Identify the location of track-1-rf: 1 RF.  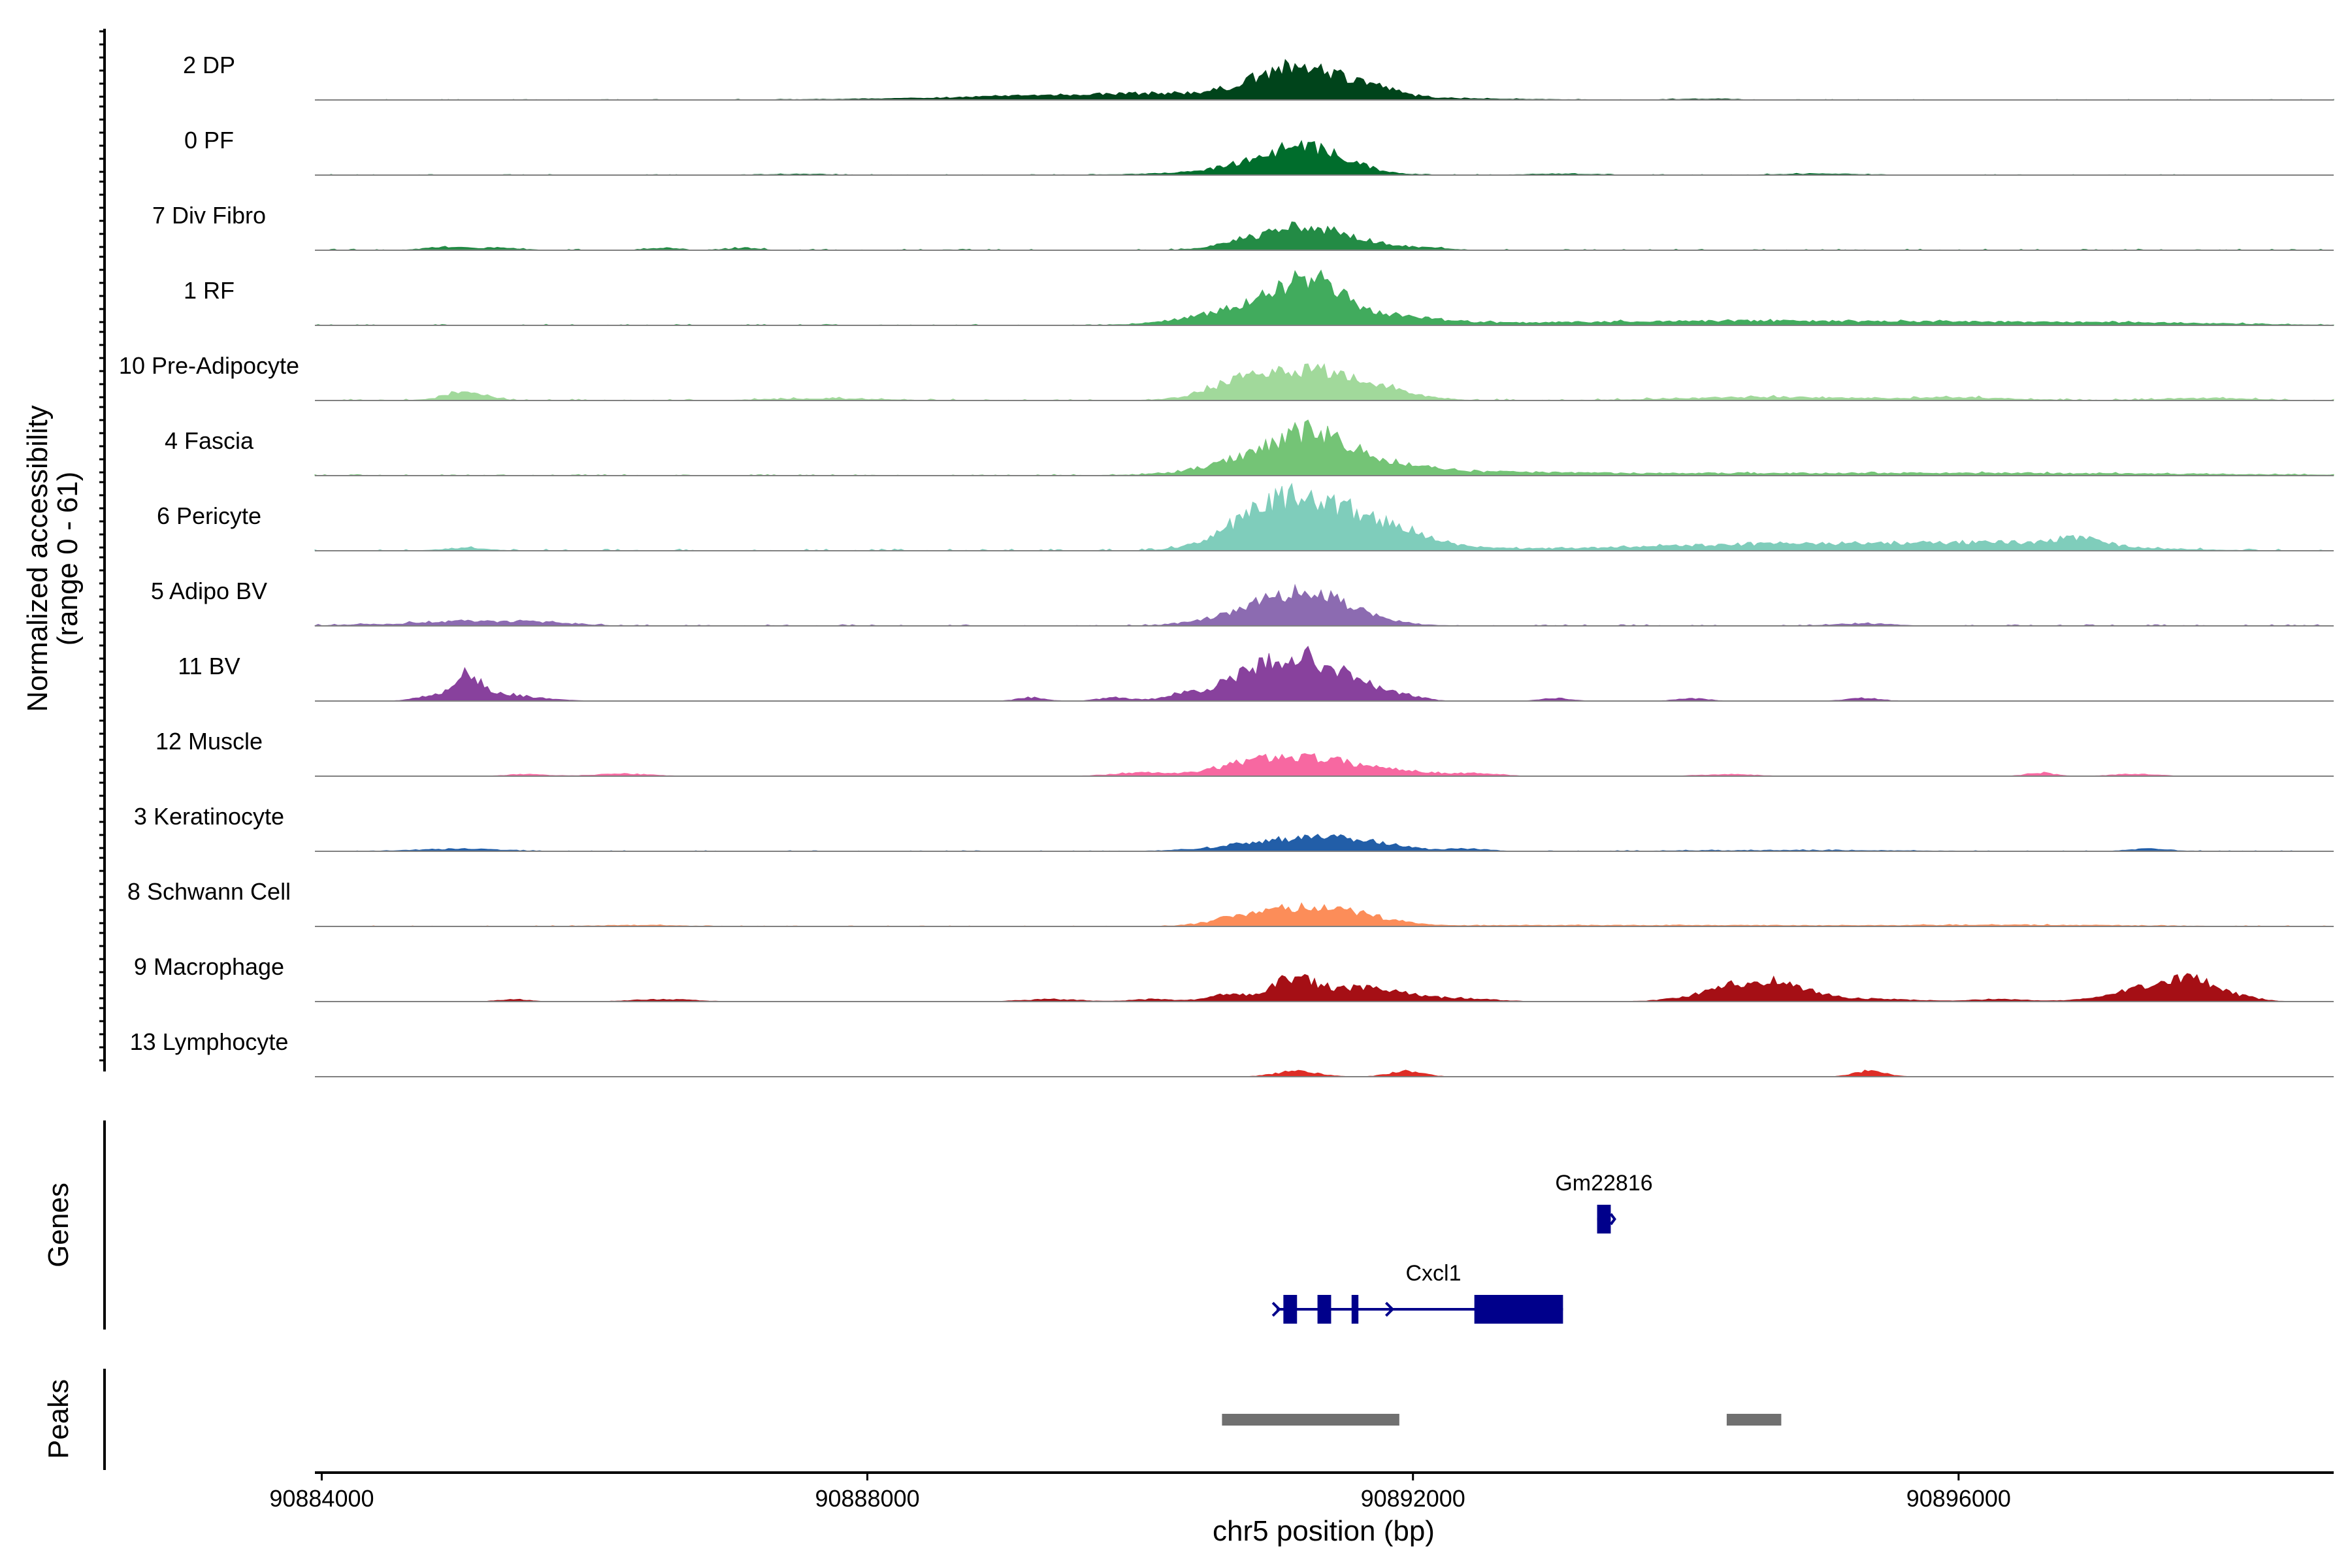
(1259, 297).